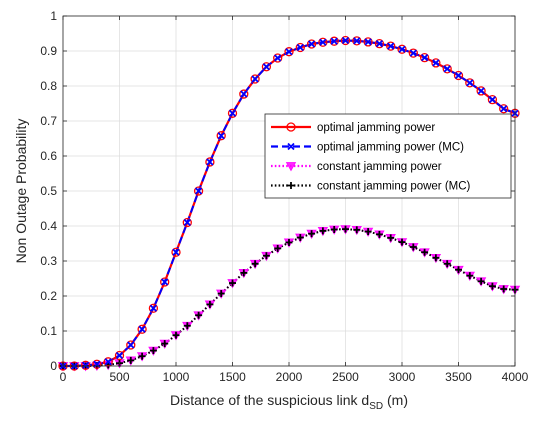 The height and width of the screenshot is (429, 550). What do you see at coordinates (291, 146) in the screenshot?
I see `legend-marker-optimal-jamming-power-mc-stroke` at bounding box center [291, 146].